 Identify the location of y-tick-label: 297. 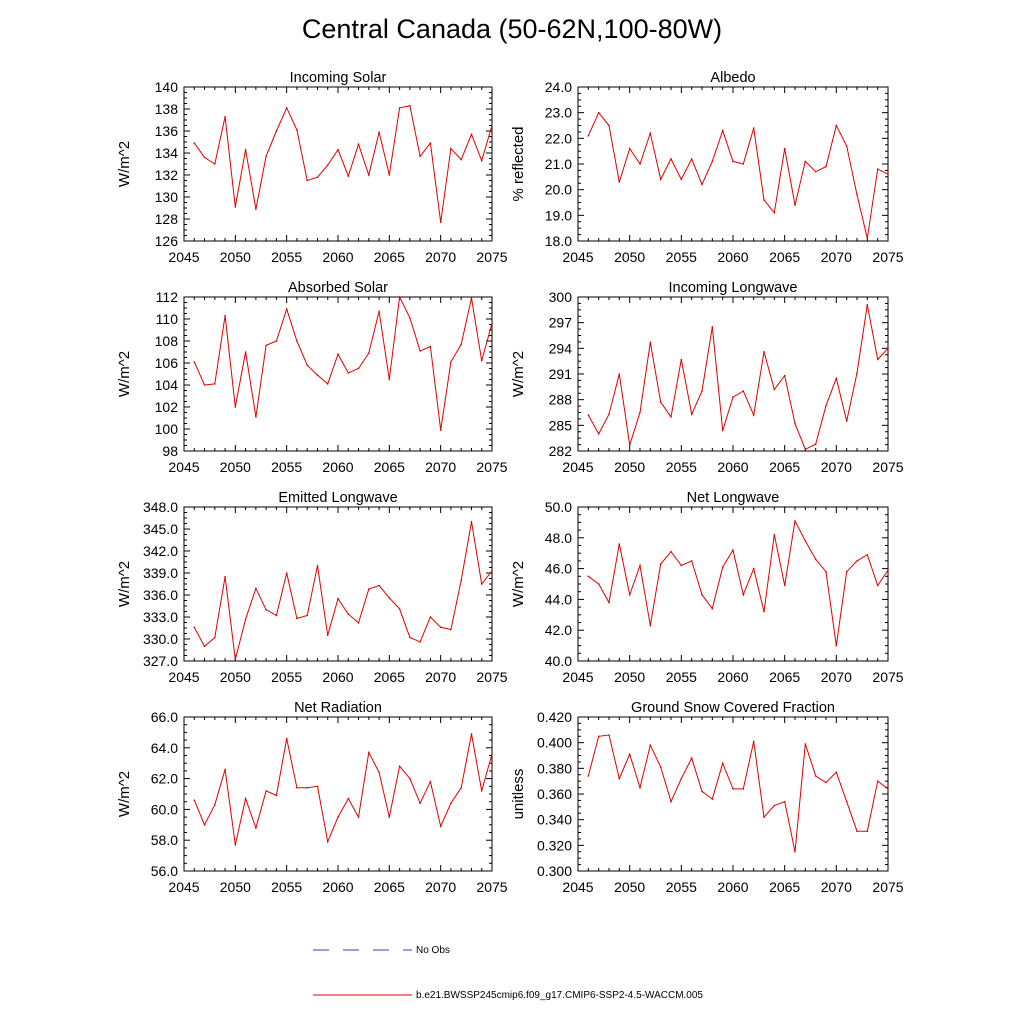
(561, 323).